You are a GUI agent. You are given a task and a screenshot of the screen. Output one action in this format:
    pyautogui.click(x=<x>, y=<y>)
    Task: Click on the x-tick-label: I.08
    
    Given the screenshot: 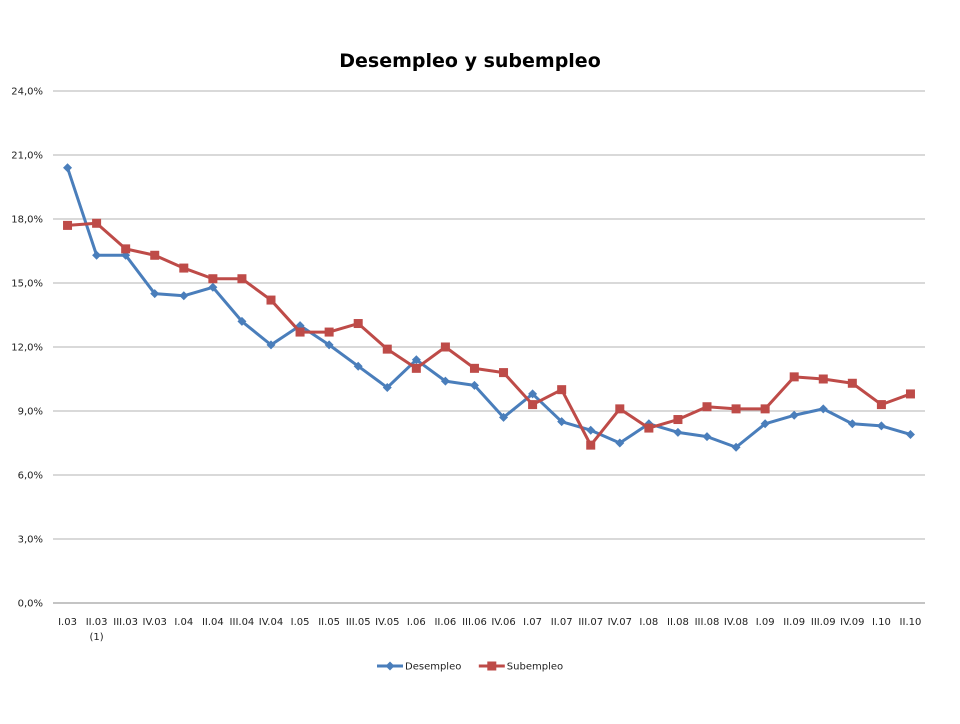 What is the action you would take?
    pyautogui.click(x=648, y=622)
    